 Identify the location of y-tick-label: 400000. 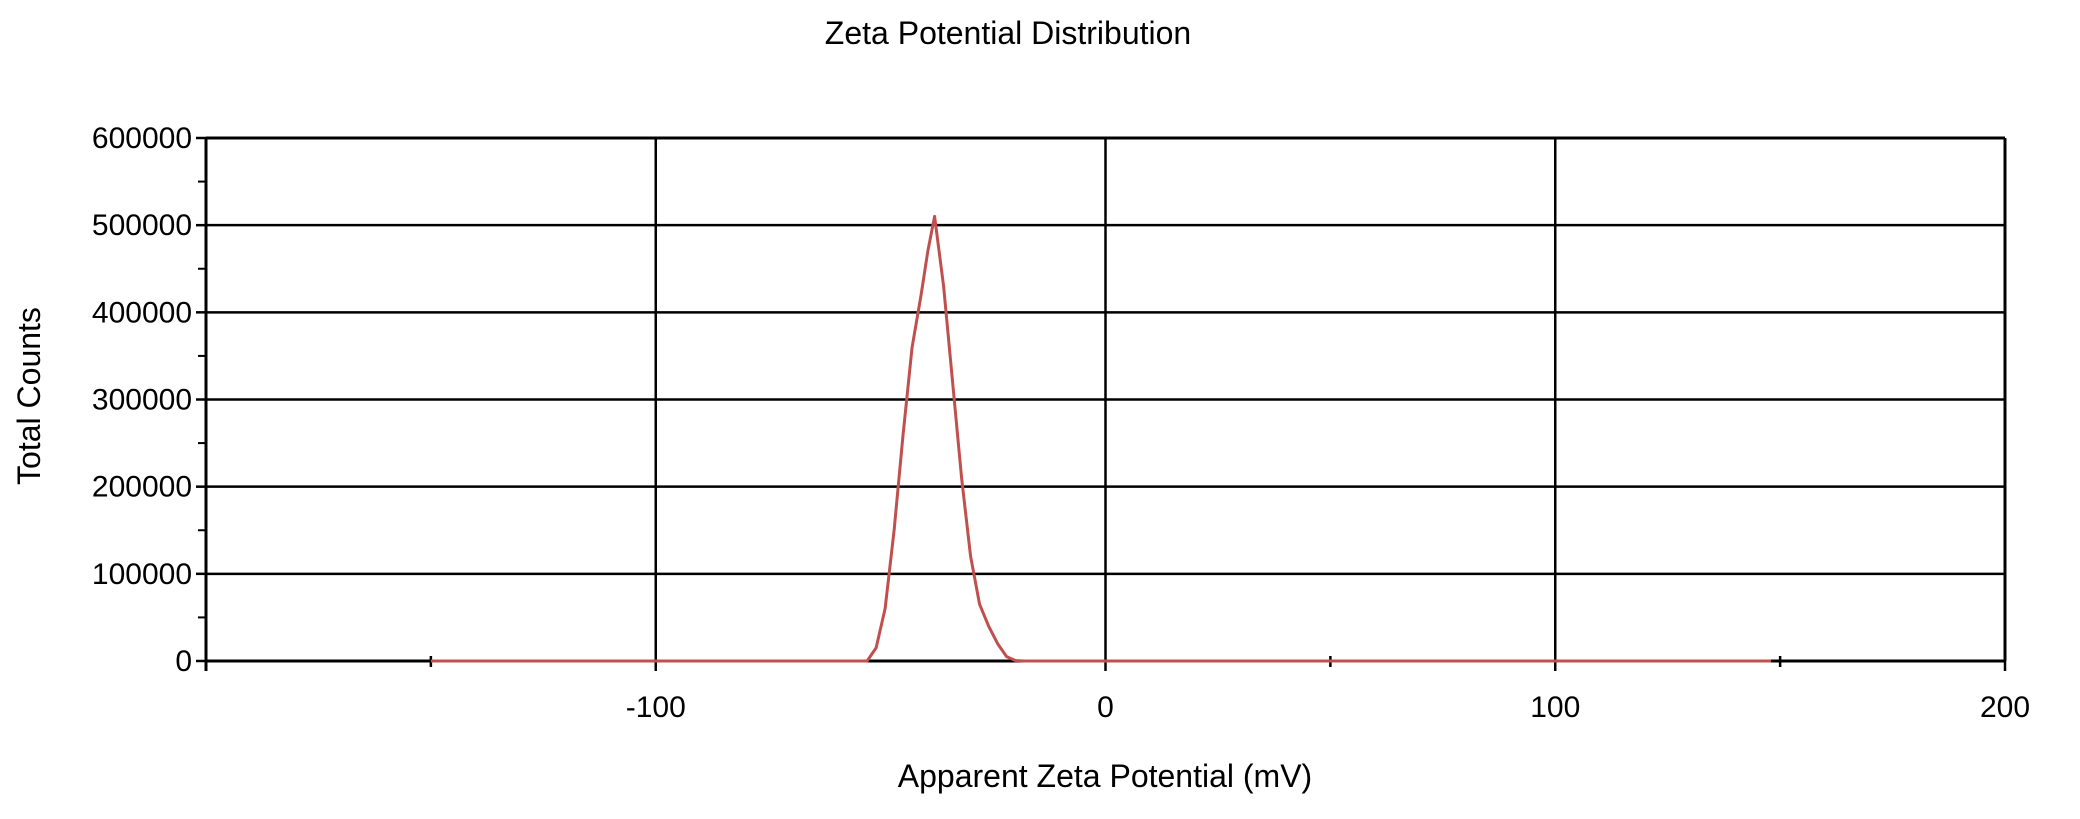
(142, 312).